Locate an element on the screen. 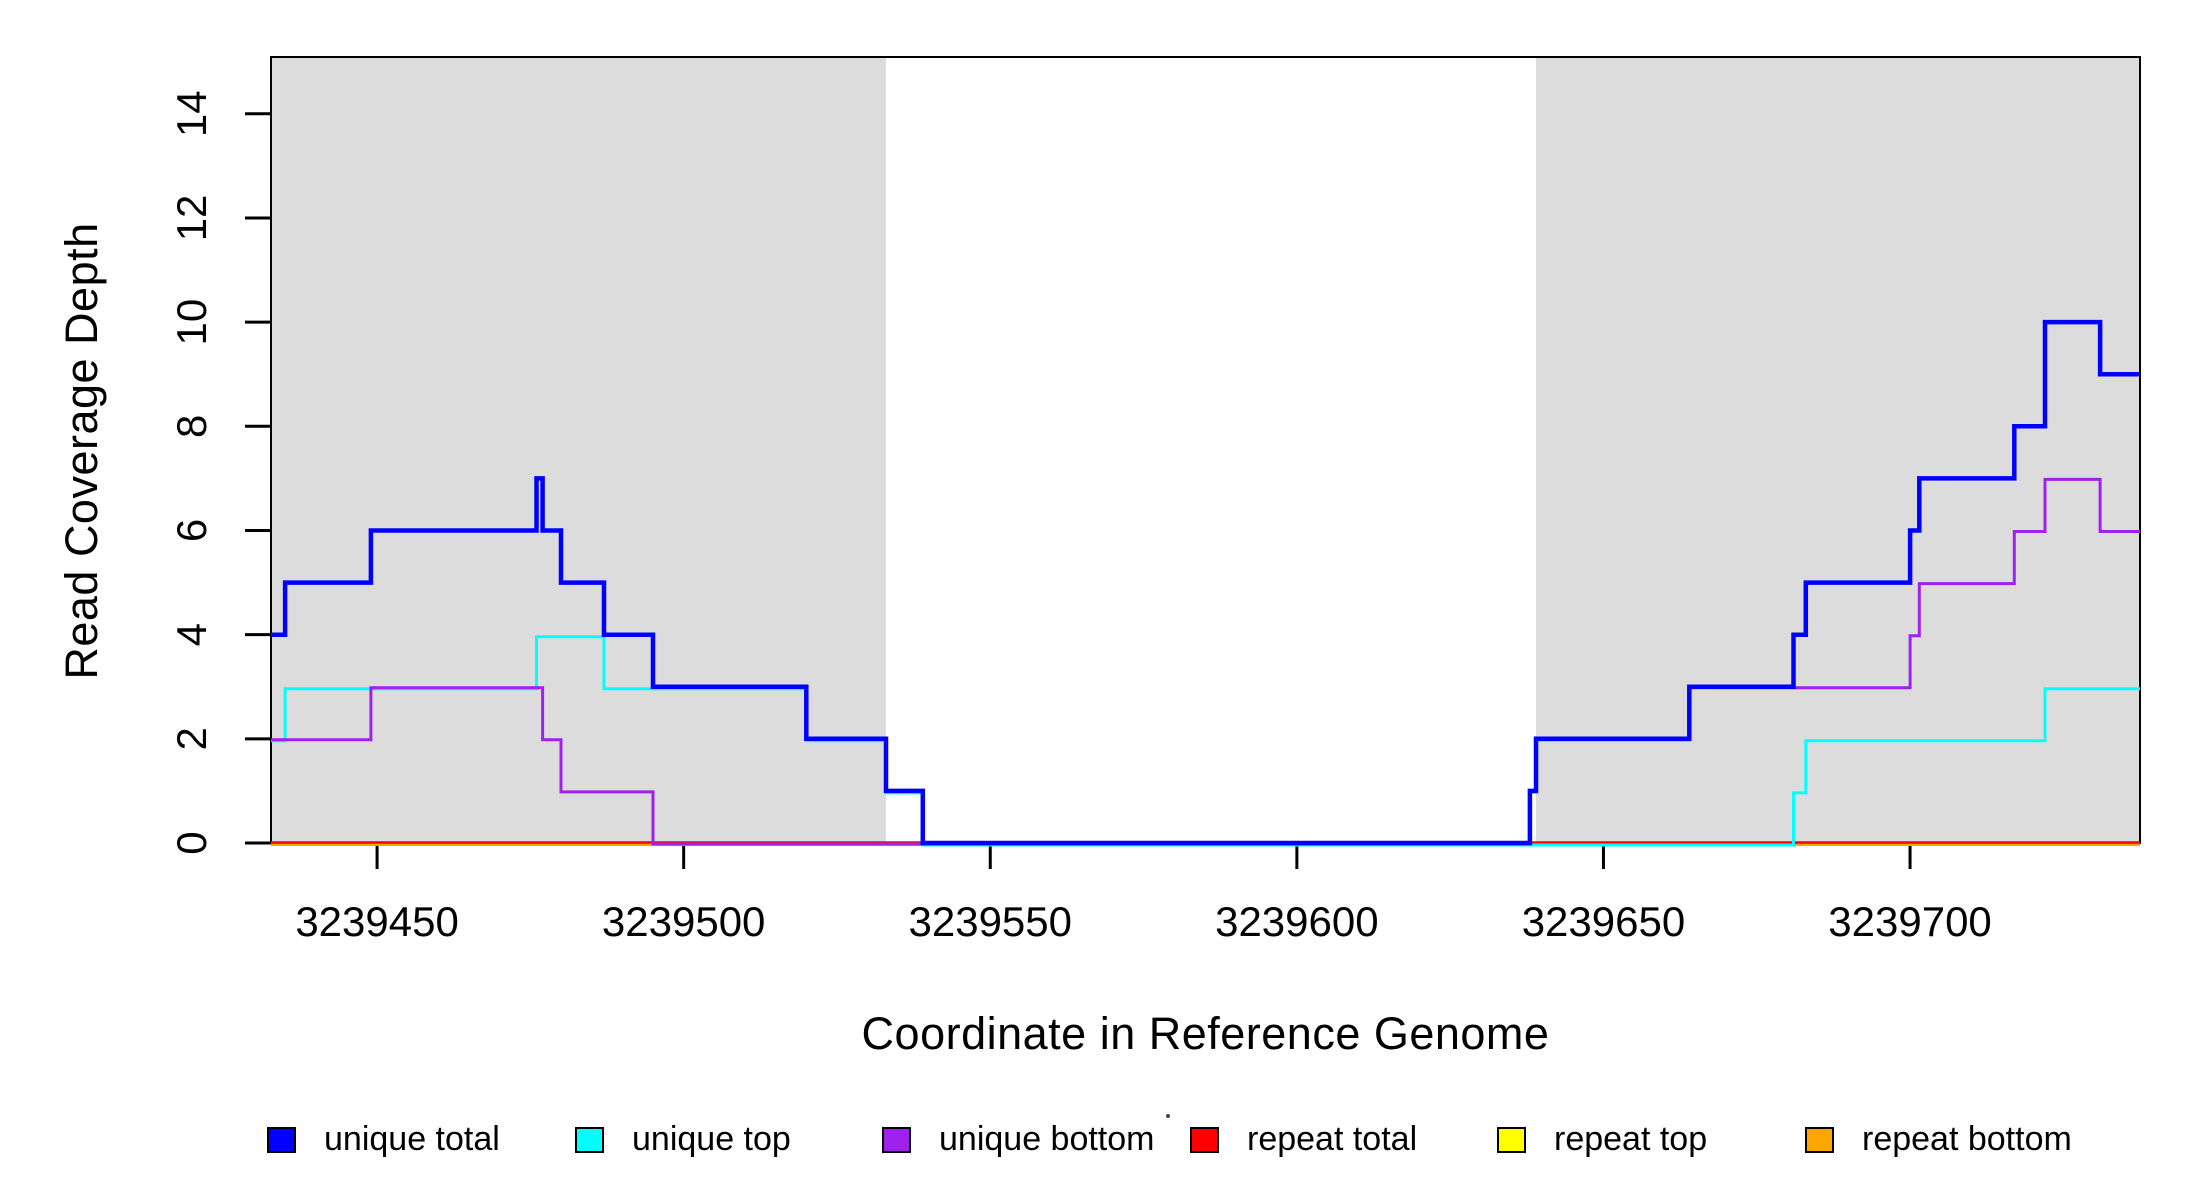 This screenshot has height=1200, width=2200. x-tick-label: 3239650 is located at coordinates (1604, 921).